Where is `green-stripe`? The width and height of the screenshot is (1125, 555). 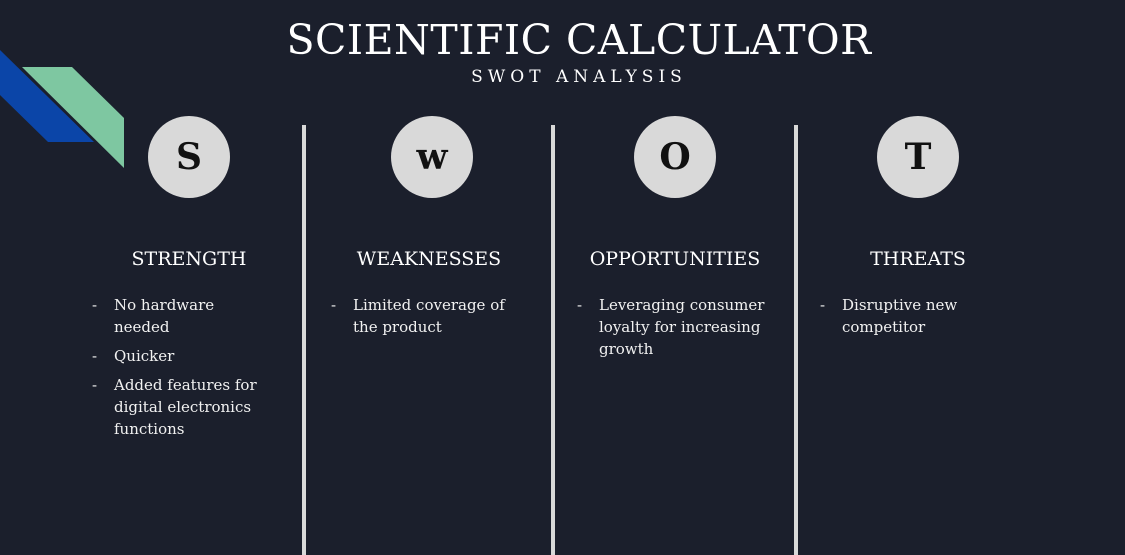 green-stripe is located at coordinates (73, 117).